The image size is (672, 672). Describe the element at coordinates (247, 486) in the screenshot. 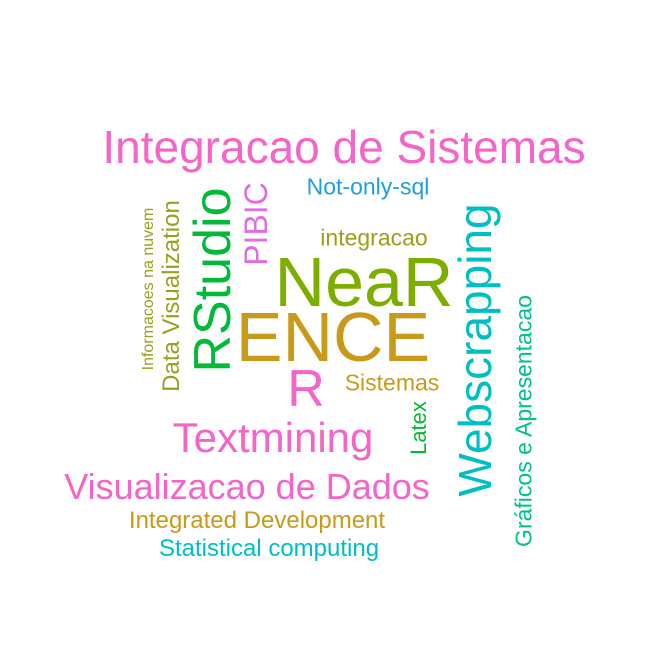

I see `word-visualizacao-de-dados: Visualizacao de Dados` at that location.